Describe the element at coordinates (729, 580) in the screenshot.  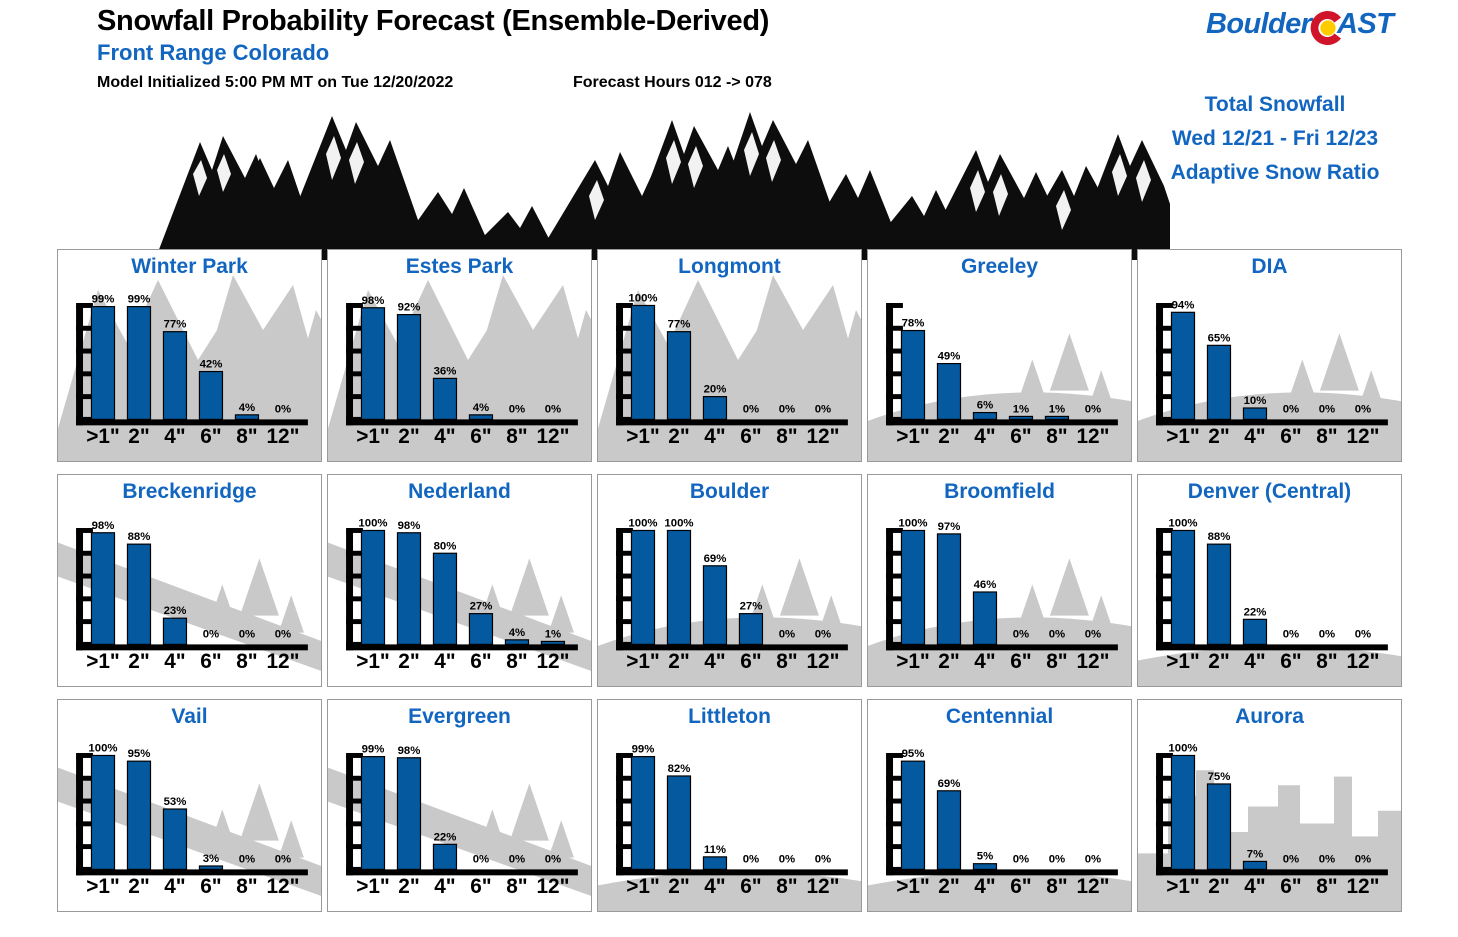
I see `forecast-panel-boulder: Boulder 100% 100% 69% 27% 0% 0% >1" 2" 4" 6" 8" 12"` at that location.